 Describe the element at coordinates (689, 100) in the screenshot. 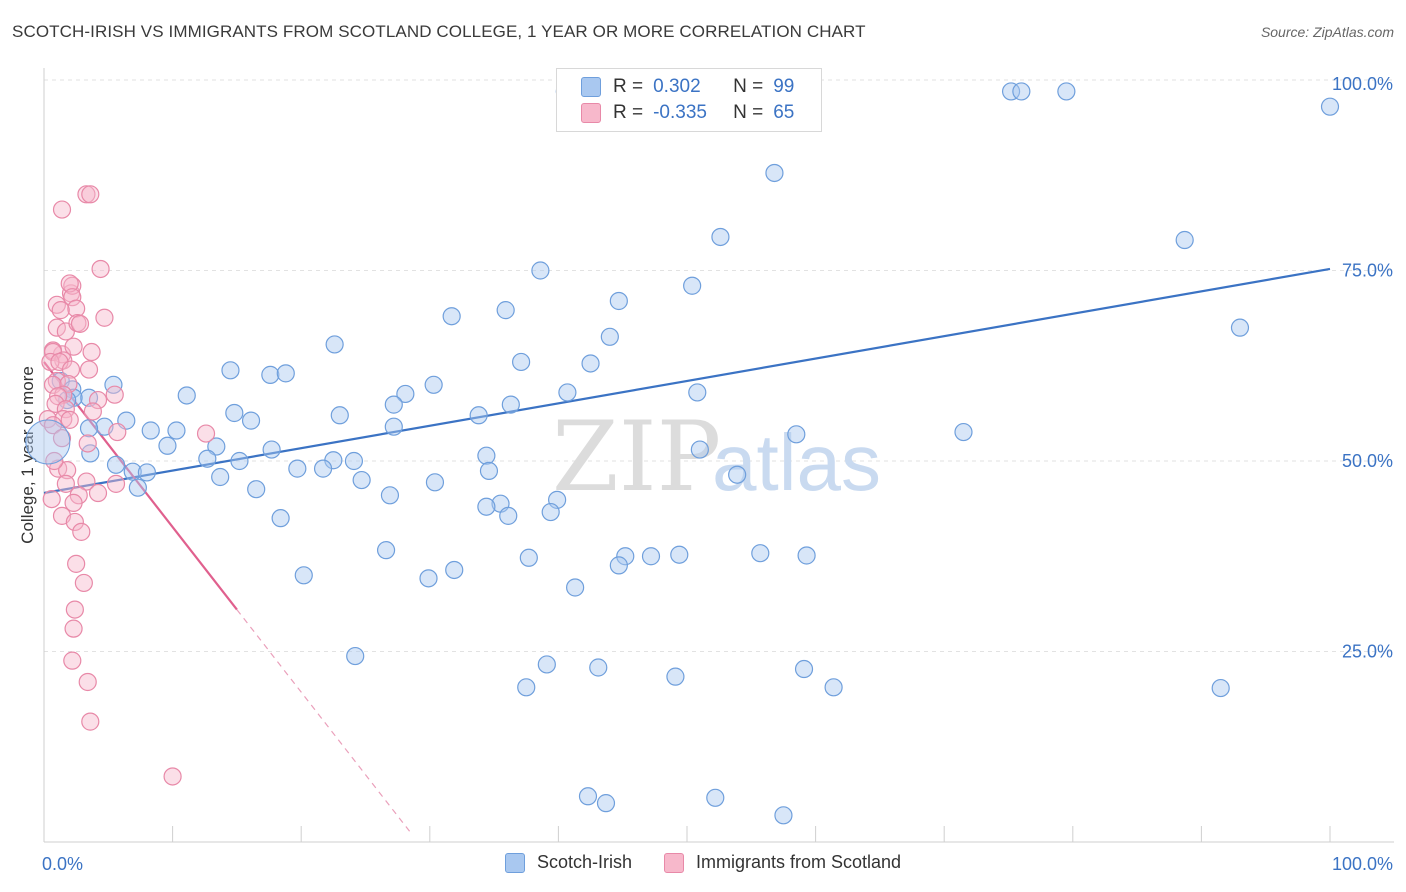

I see `stats-legend: R = 0.302 N = 99 R = -0.335 N = 65` at that location.